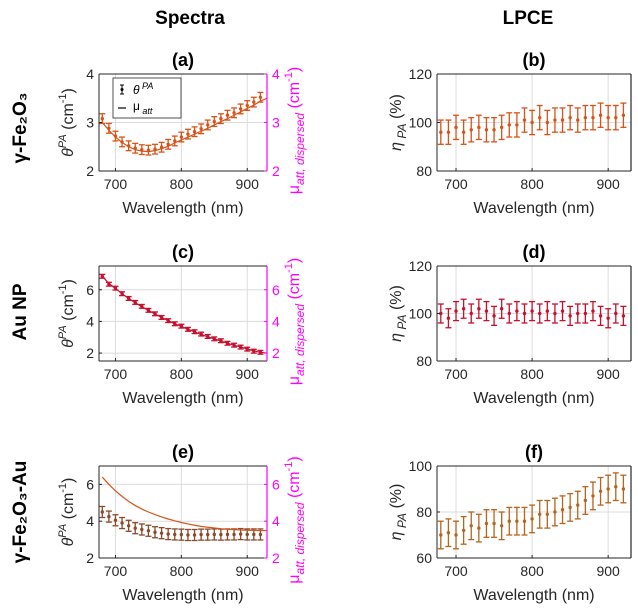 Image resolution: width=638 pixels, height=614 pixels. What do you see at coordinates (276, 558) in the screenshot?
I see `y2-tick-label: 2` at bounding box center [276, 558].